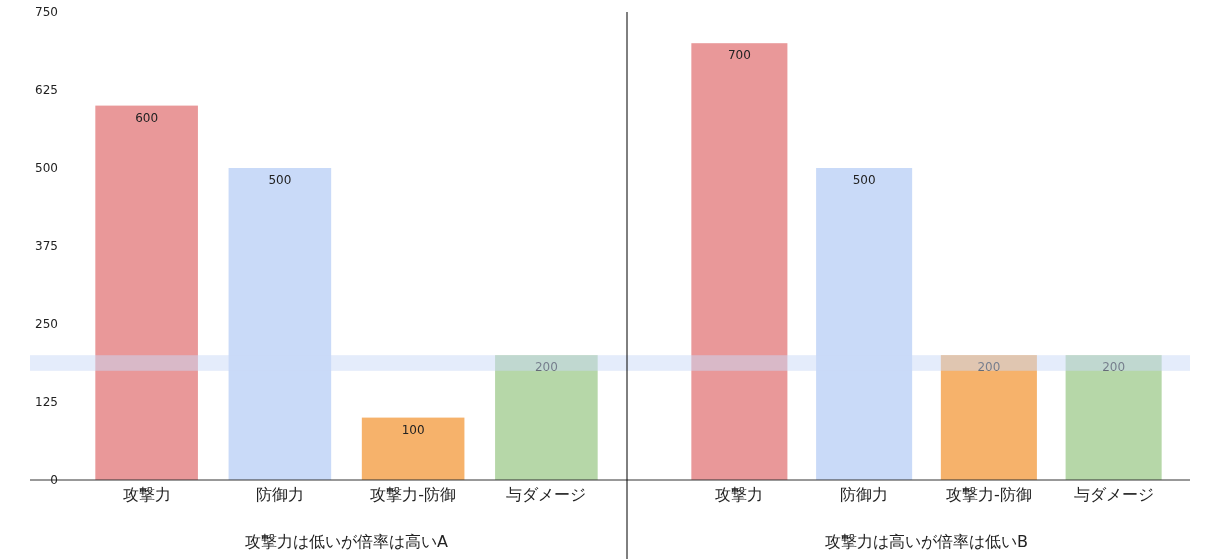 The width and height of the screenshot is (1221, 559). I want to click on y-tick-label: 0, so click(54, 480).